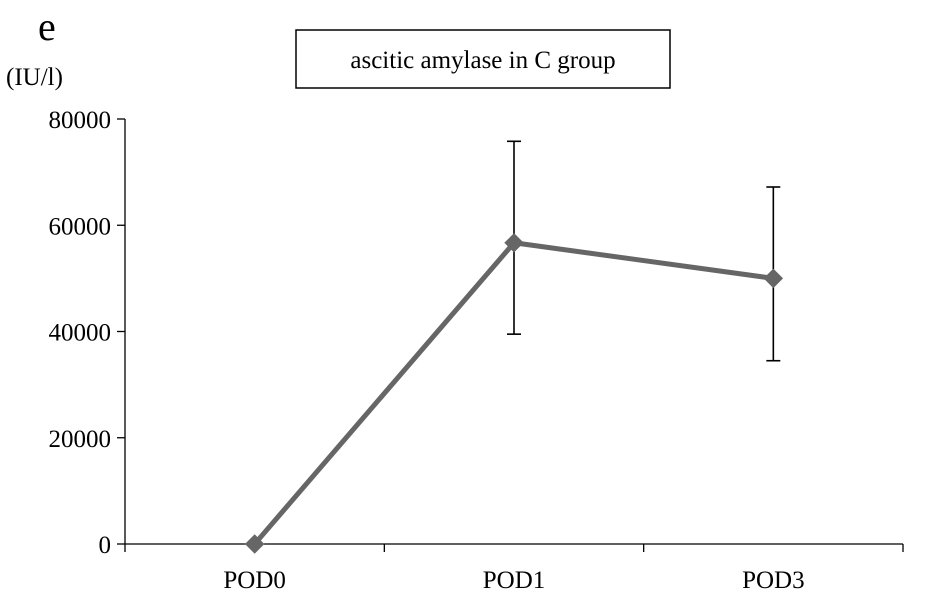 This screenshot has height=600, width=930. What do you see at coordinates (34, 77) in the screenshot?
I see `y-axis-unit-label: (IU/l)` at bounding box center [34, 77].